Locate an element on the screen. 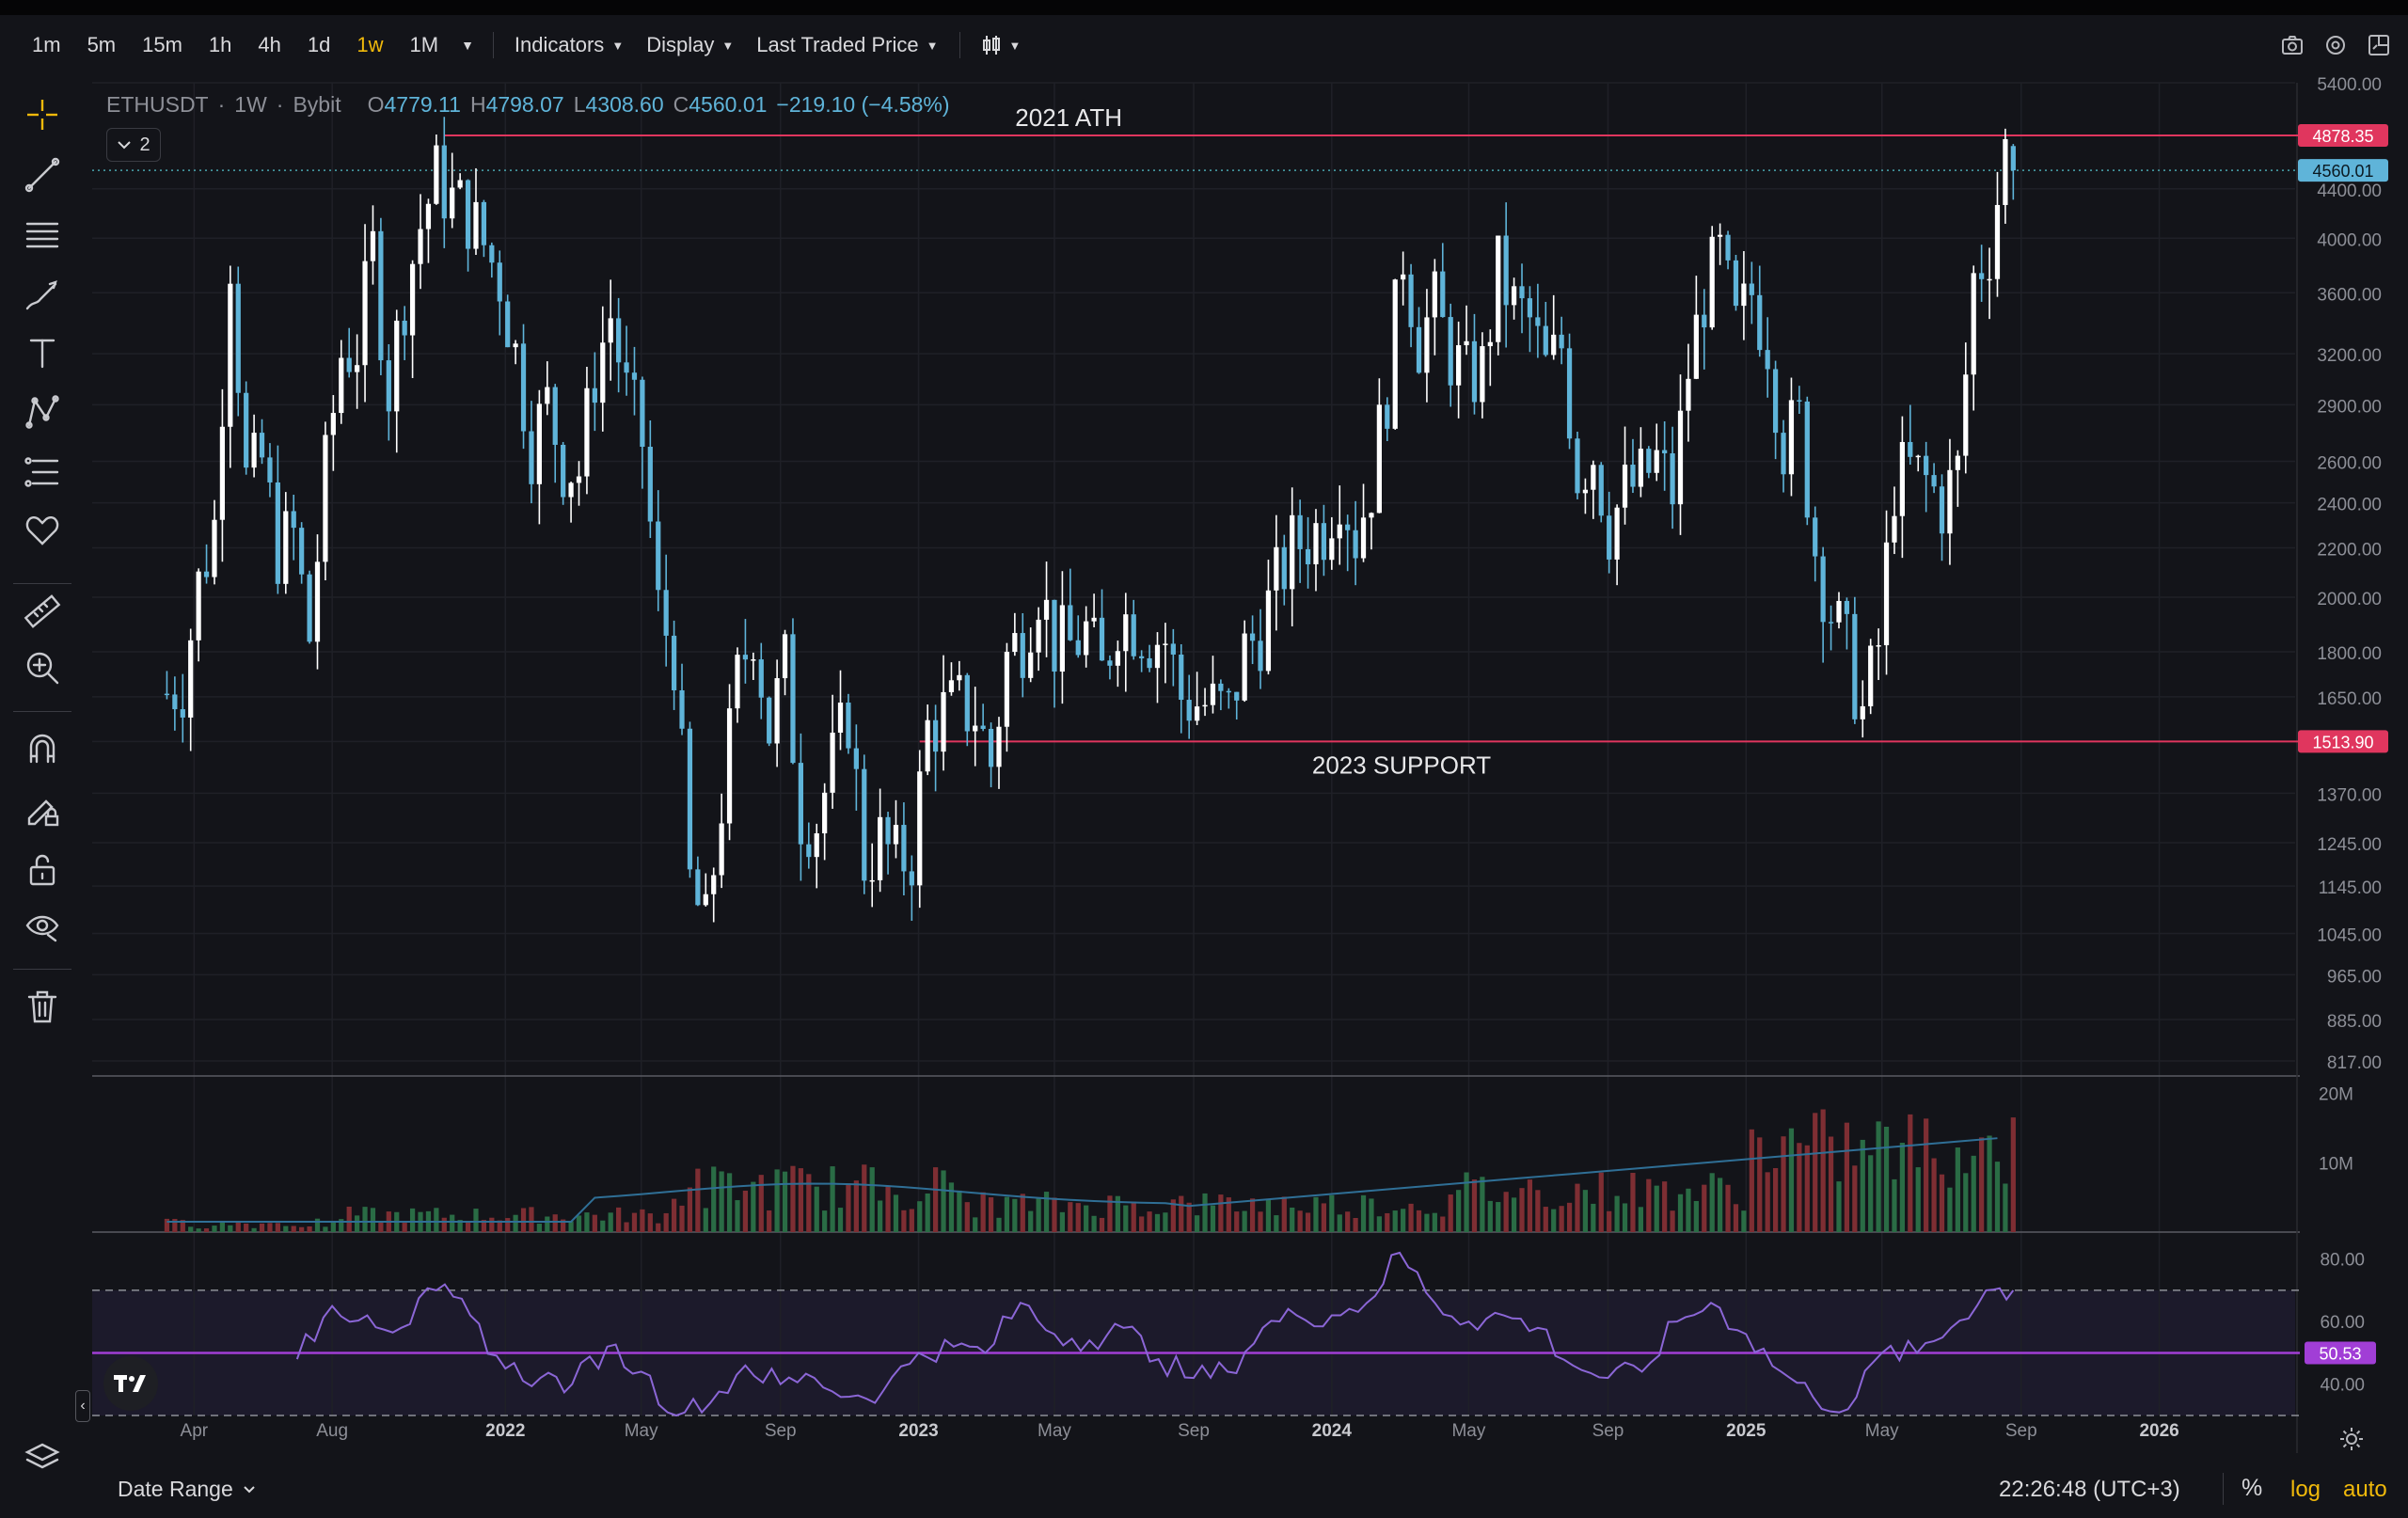 This screenshot has height=1518, width=2408. legend-low-value: 4308.60 is located at coordinates (624, 105).